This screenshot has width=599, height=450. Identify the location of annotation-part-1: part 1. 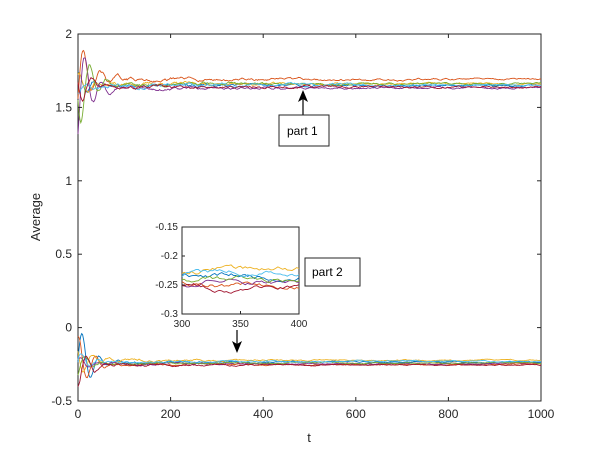
(304, 118).